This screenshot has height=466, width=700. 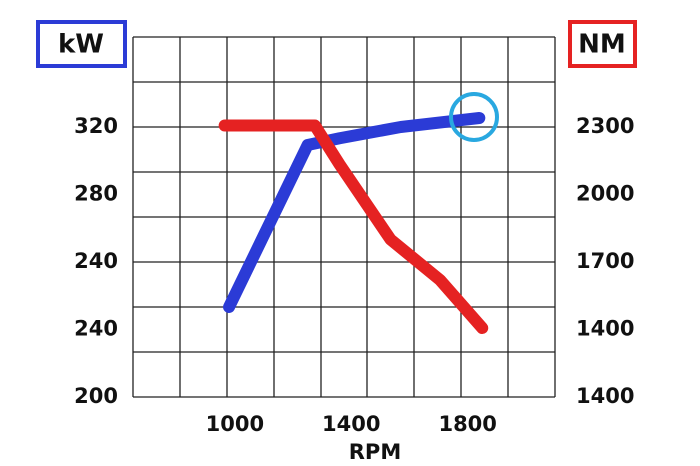 I want to click on y-tick-label: 280, so click(x=96, y=194).